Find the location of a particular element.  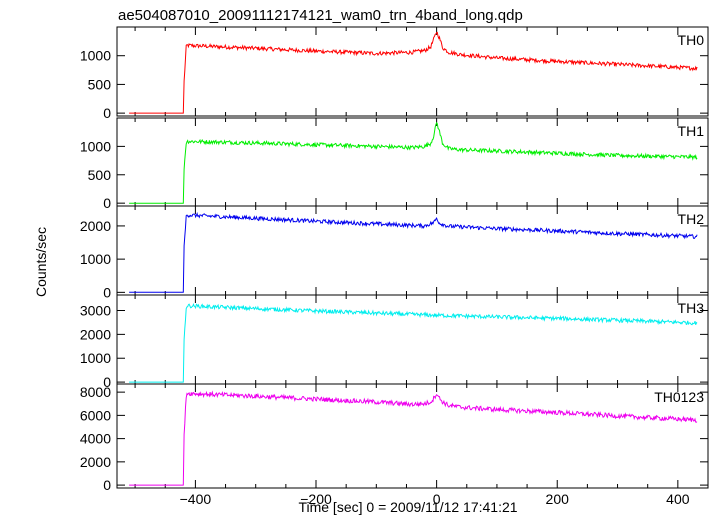

x-tick-label: −200 is located at coordinates (316, 499).